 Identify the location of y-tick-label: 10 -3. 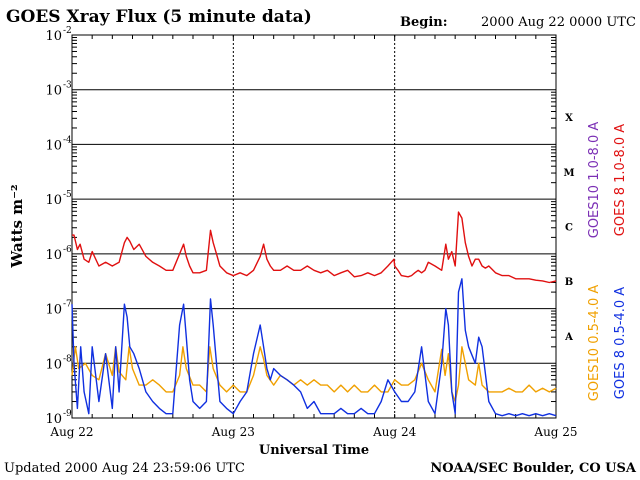
(58, 90).